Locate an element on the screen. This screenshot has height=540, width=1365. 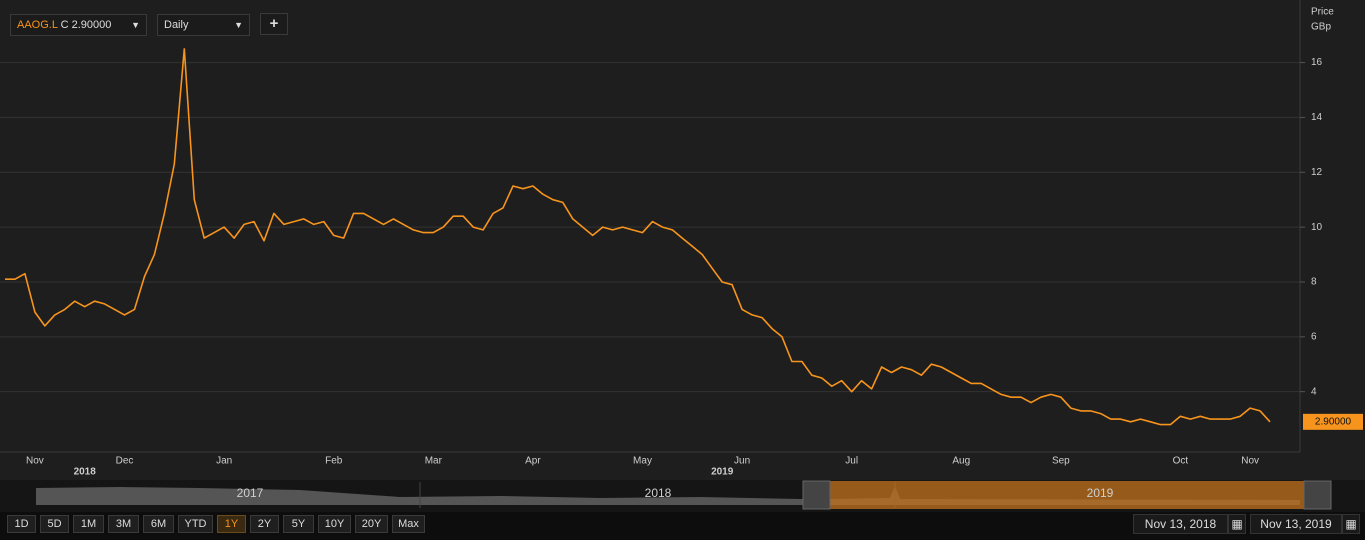
navigator-selection is located at coordinates (1067, 495).